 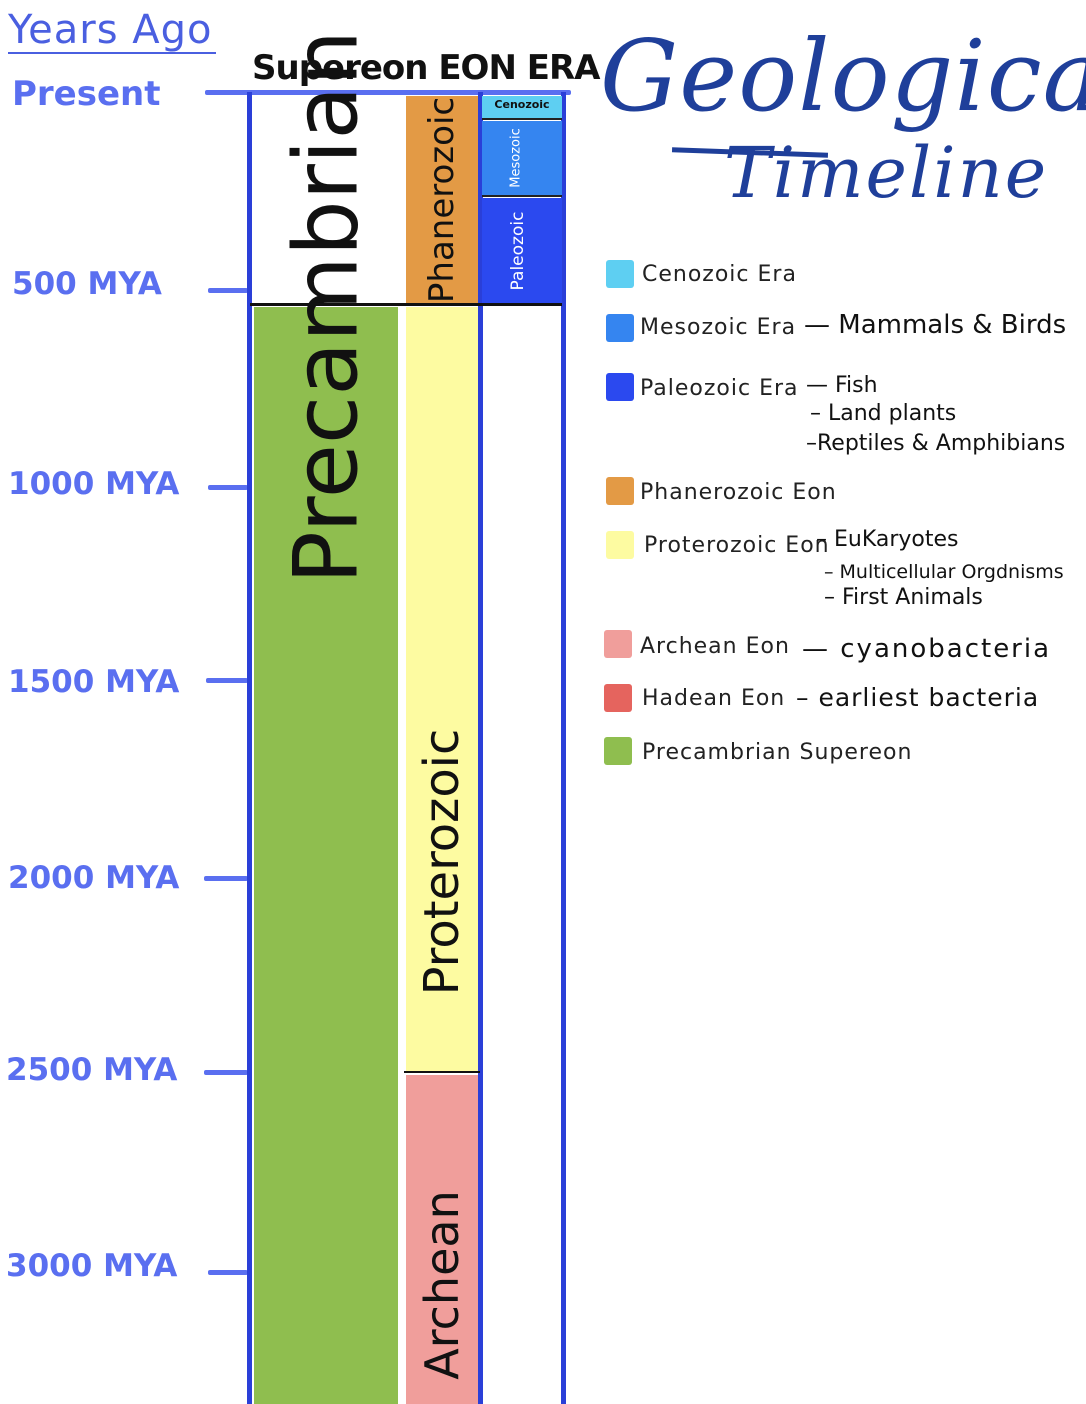 What do you see at coordinates (480, 748) in the screenshot?
I see `column-divider-mid` at bounding box center [480, 748].